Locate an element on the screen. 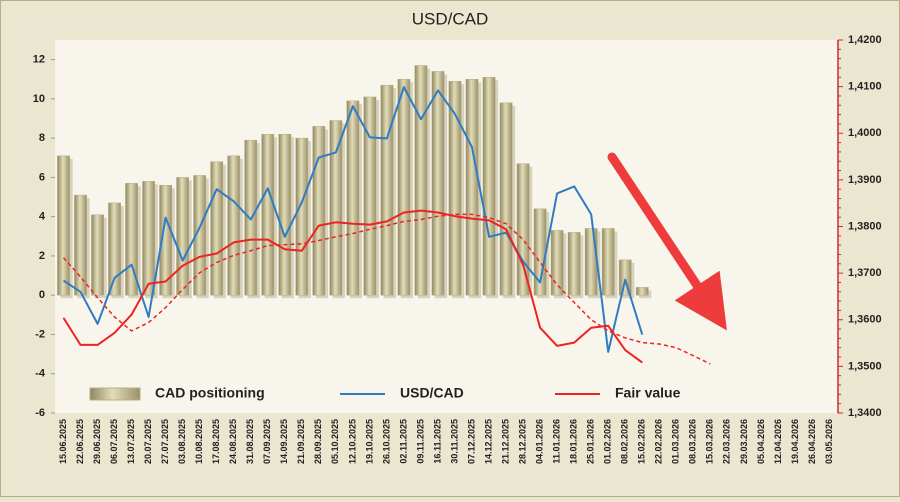 This screenshot has height=502, width=900. x-tick-label: 02.11.2025 is located at coordinates (403, 441).